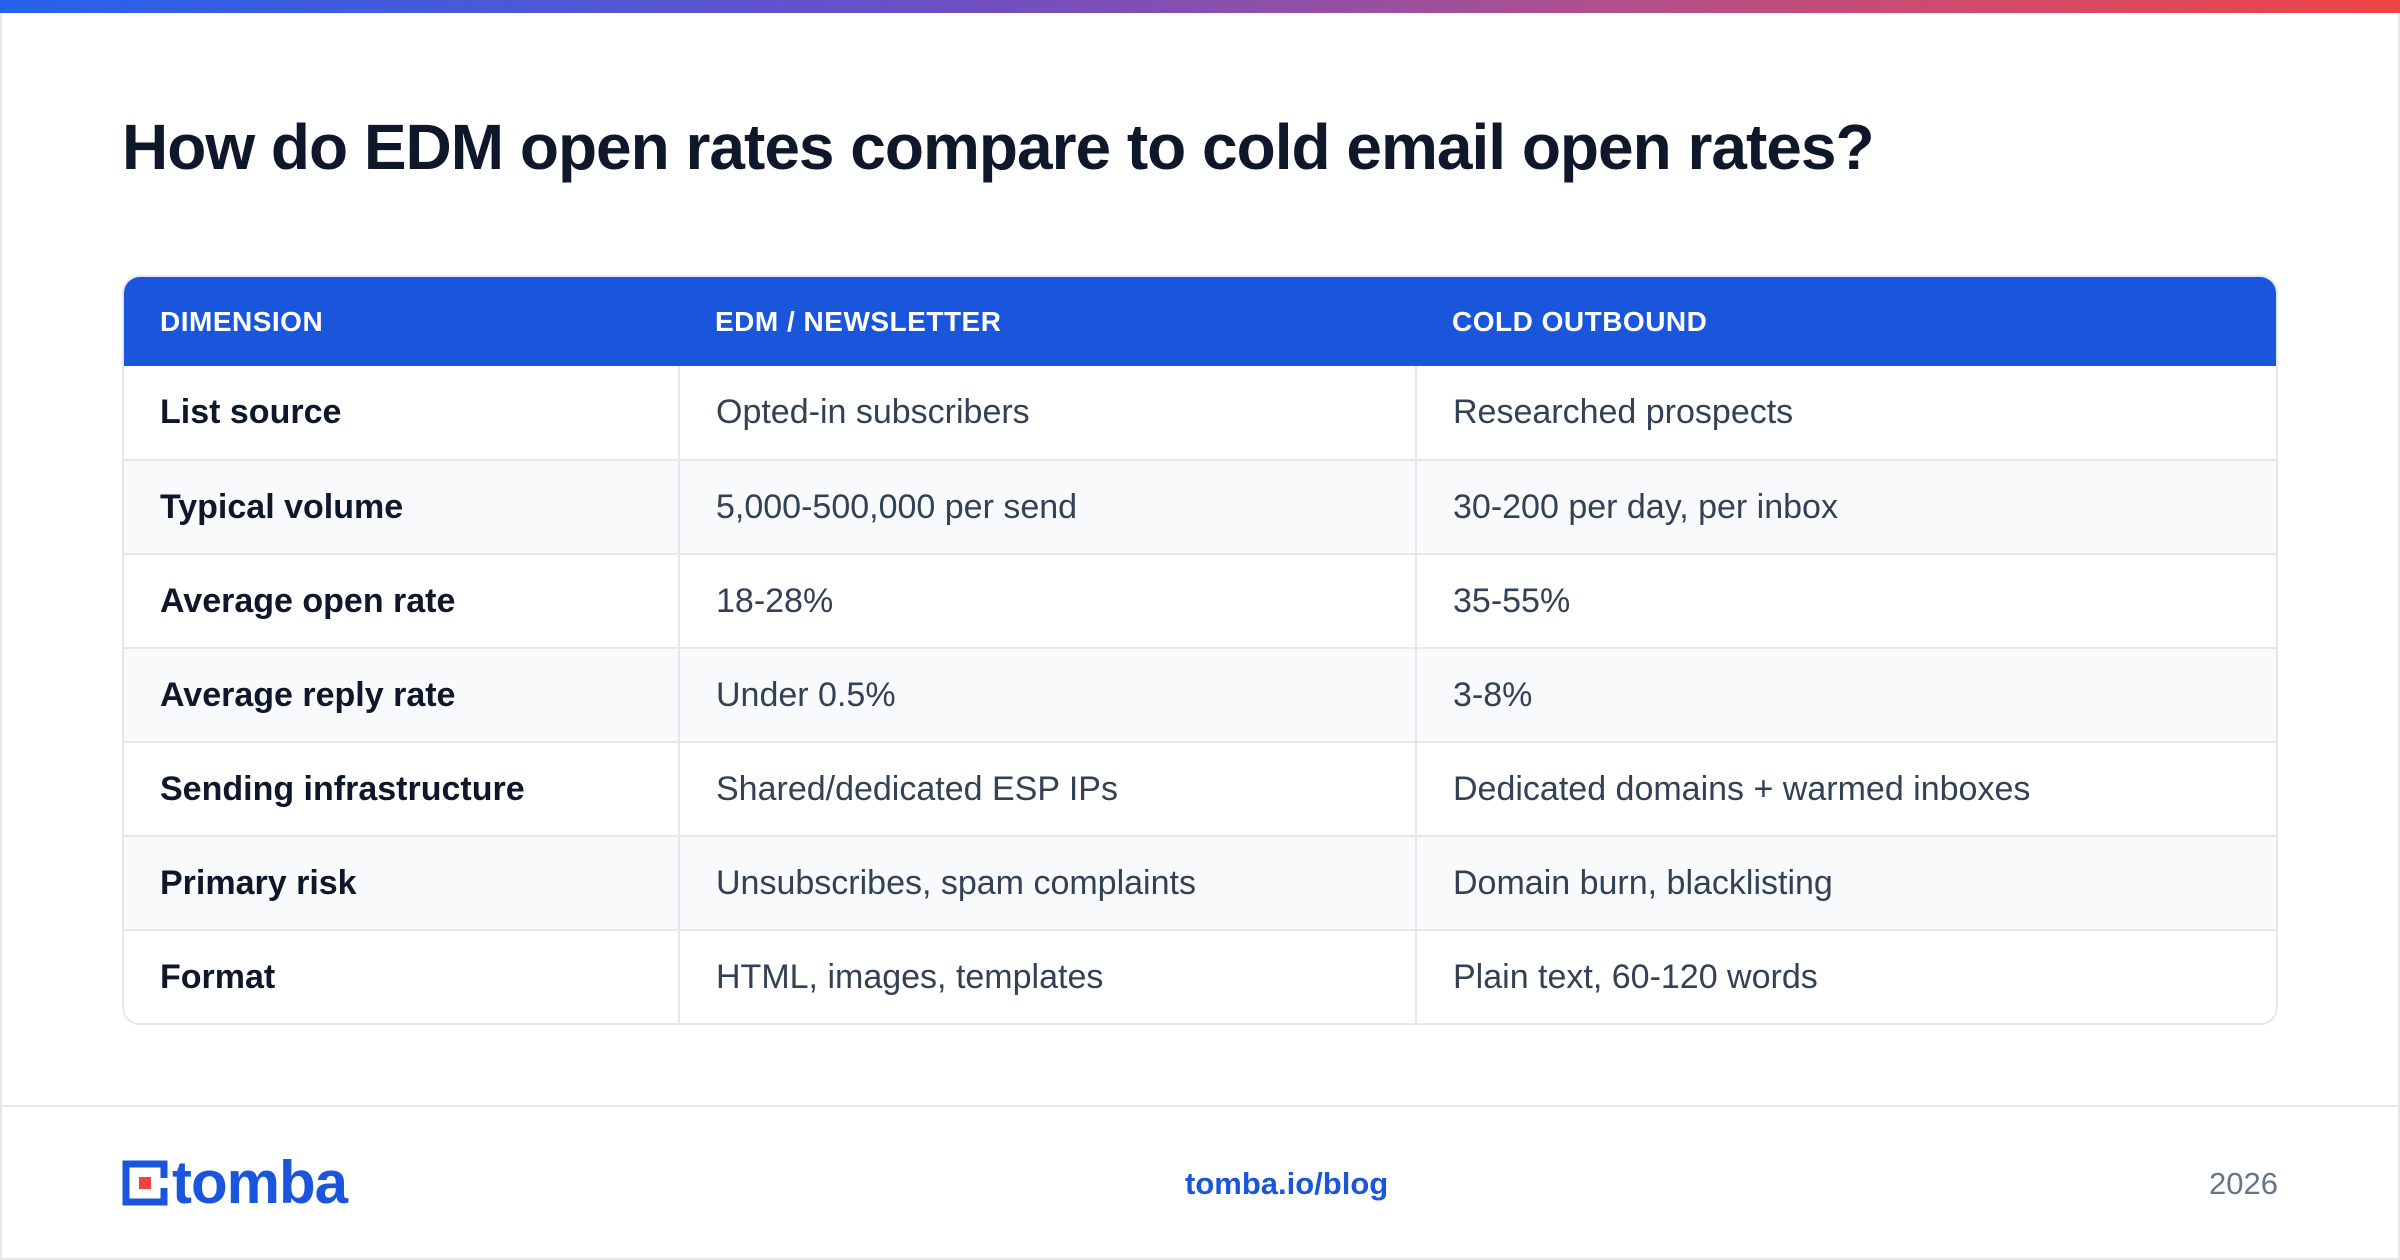  I want to click on row-edm-value: HTML, images, templates, so click(1047, 976).